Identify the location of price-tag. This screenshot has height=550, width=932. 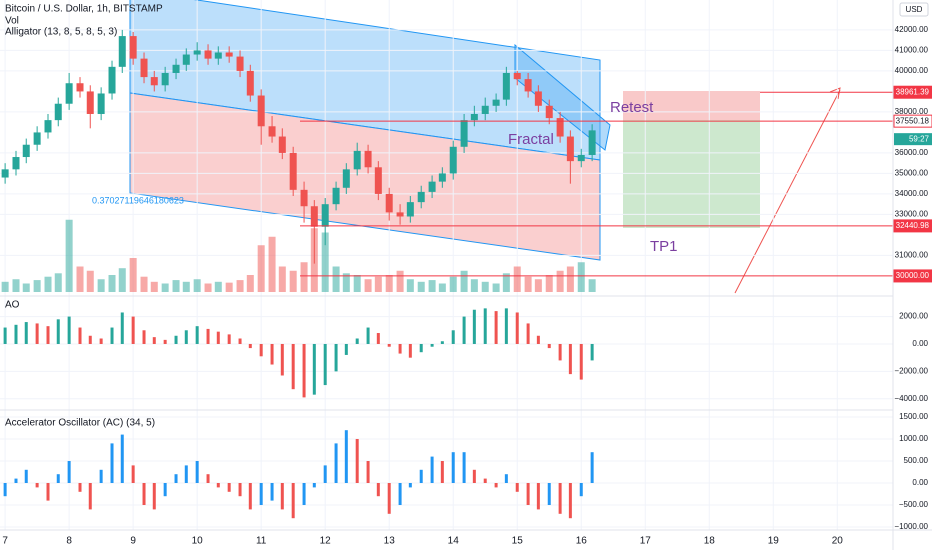
(912, 92).